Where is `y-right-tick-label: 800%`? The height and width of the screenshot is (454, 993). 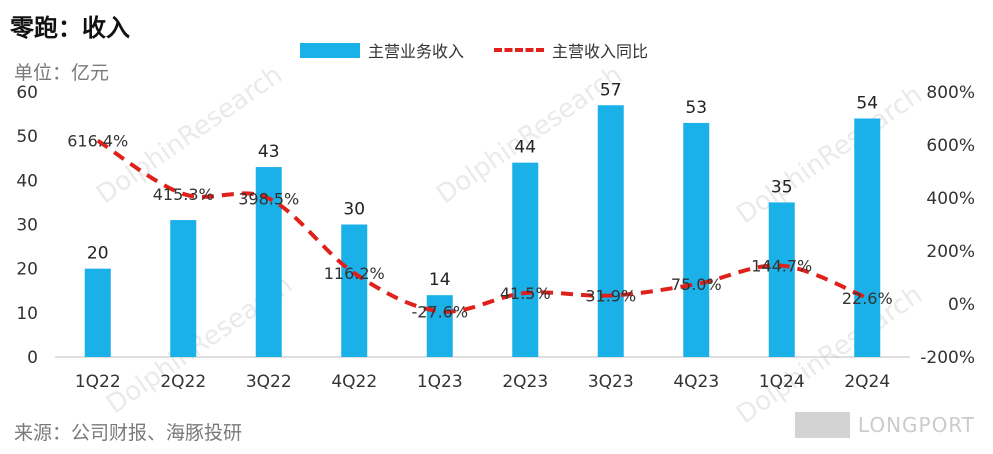 y-right-tick-label: 800% is located at coordinates (950, 93).